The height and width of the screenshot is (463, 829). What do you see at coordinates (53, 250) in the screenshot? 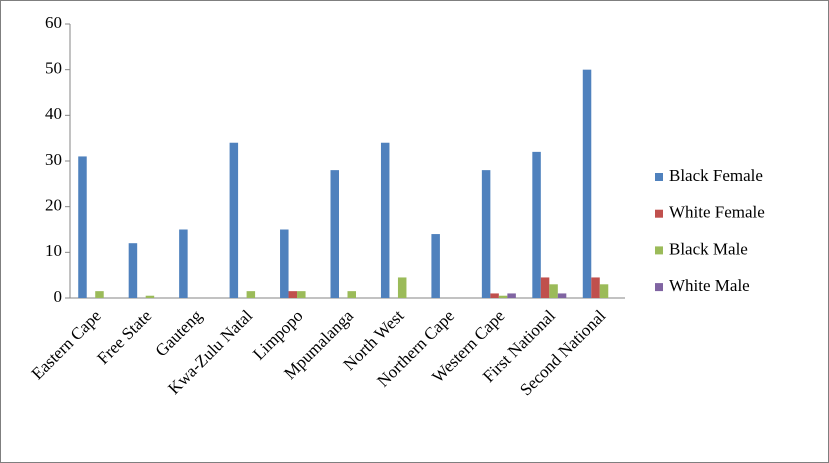
I see `y-tick-label: 10` at bounding box center [53, 250].